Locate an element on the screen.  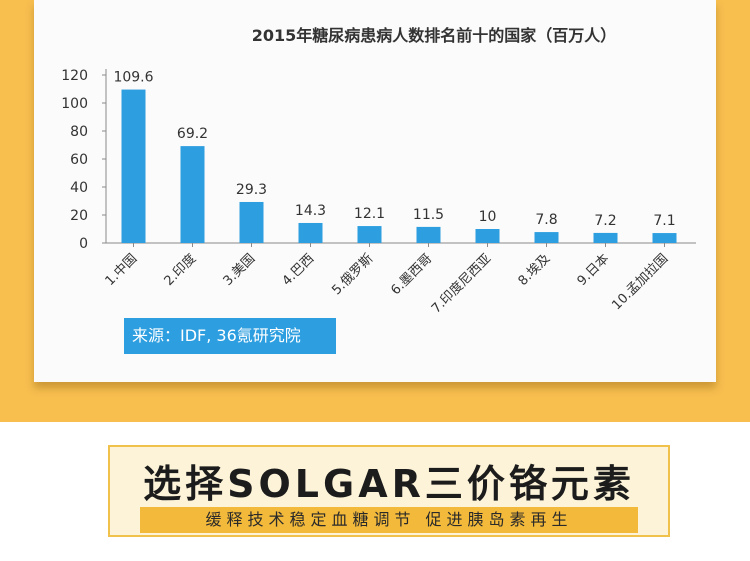
x-category-label: 5.俄罗斯 is located at coordinates (352, 274).